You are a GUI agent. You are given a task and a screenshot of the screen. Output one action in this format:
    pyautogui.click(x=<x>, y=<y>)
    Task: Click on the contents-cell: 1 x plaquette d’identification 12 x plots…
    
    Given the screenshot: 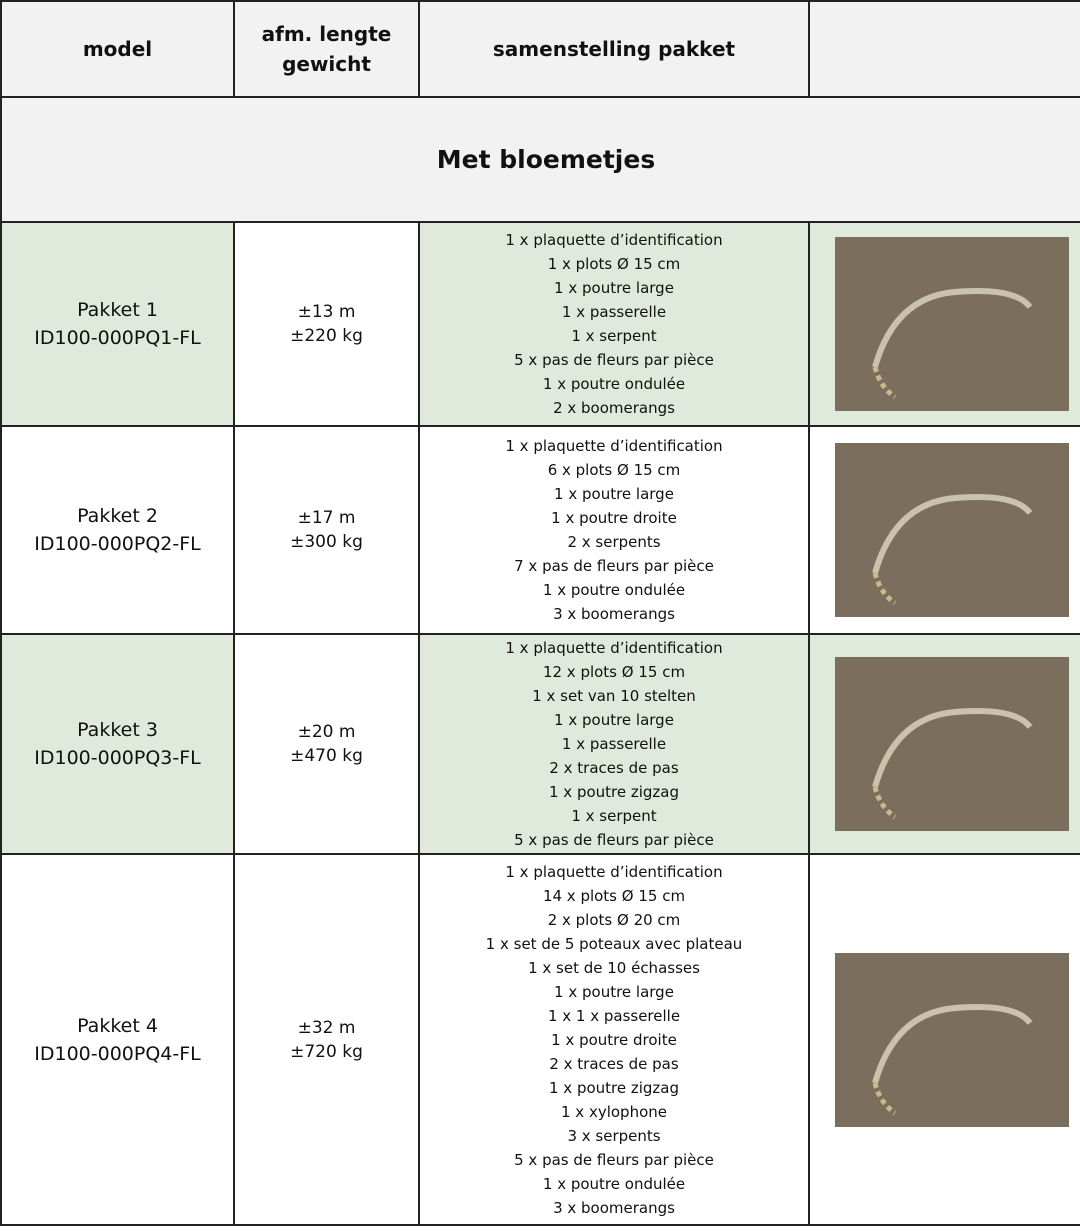 What is the action you would take?
    pyautogui.click(x=614, y=744)
    